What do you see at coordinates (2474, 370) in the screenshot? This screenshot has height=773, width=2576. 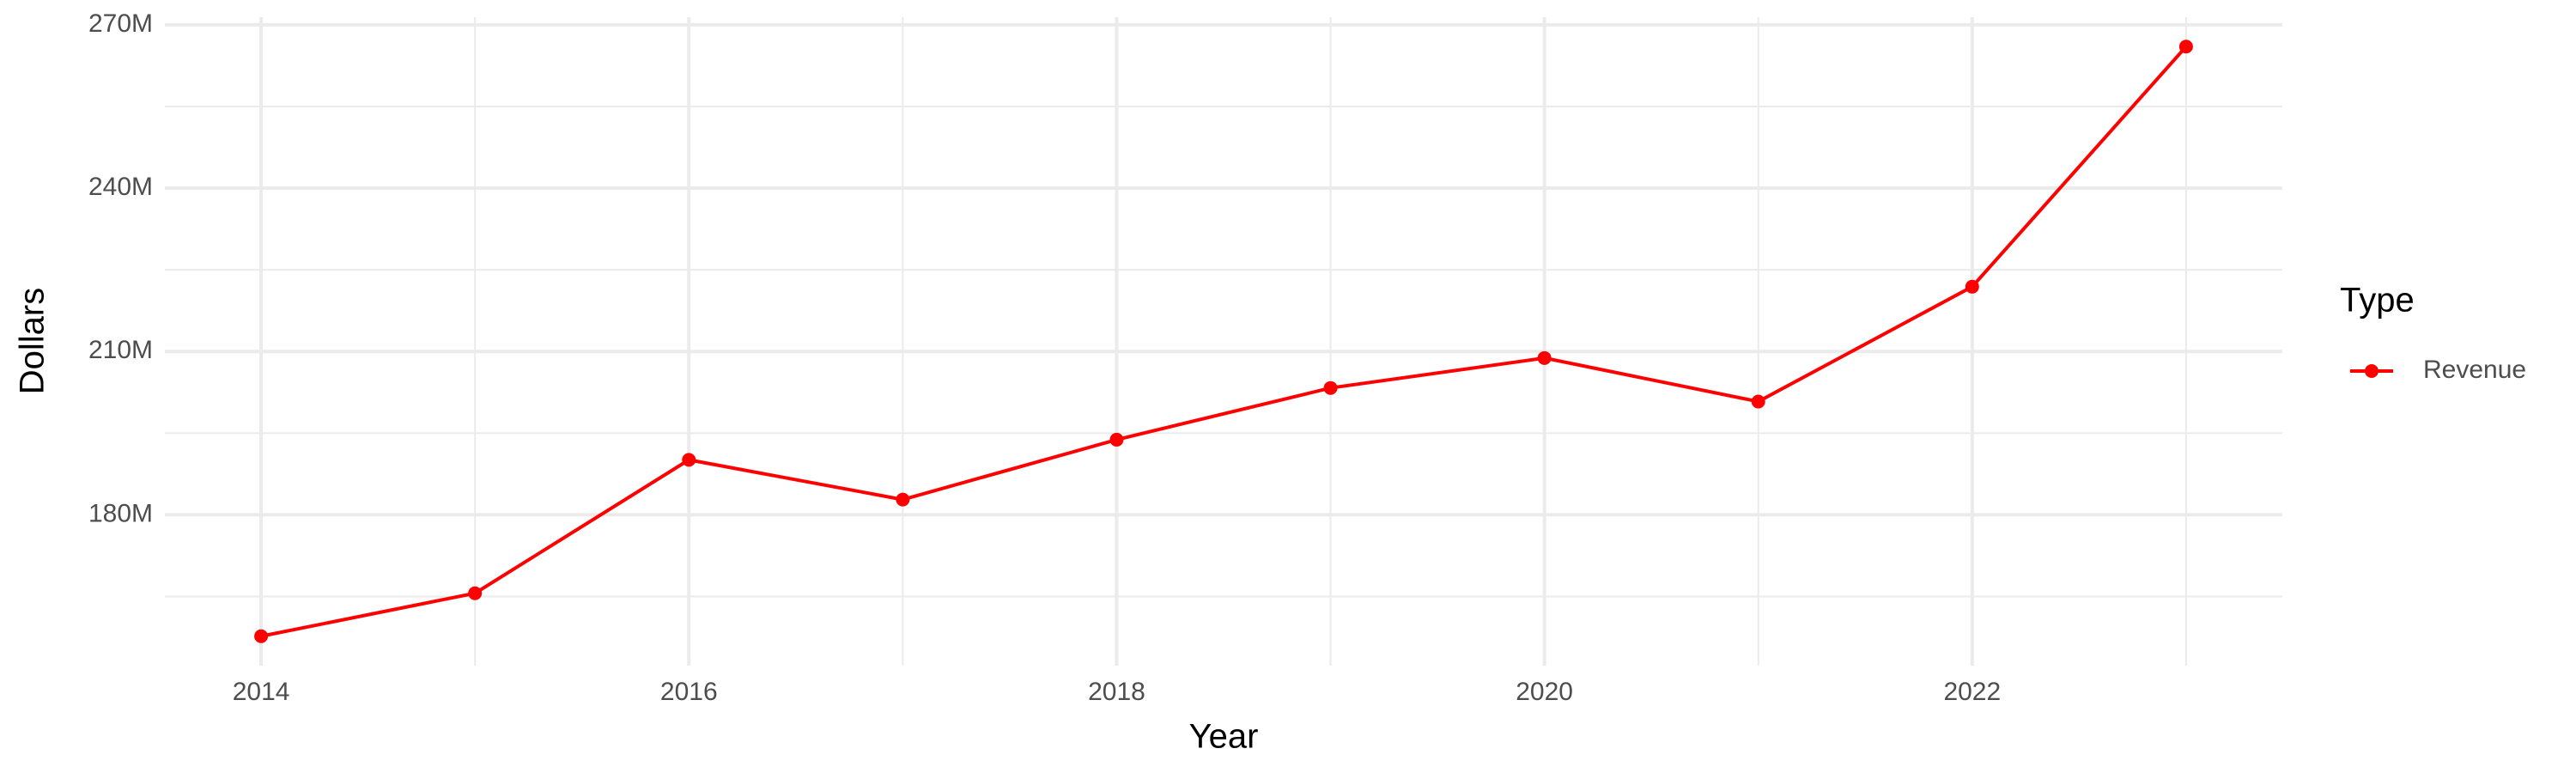 I see `legend-label: Revenue` at bounding box center [2474, 370].